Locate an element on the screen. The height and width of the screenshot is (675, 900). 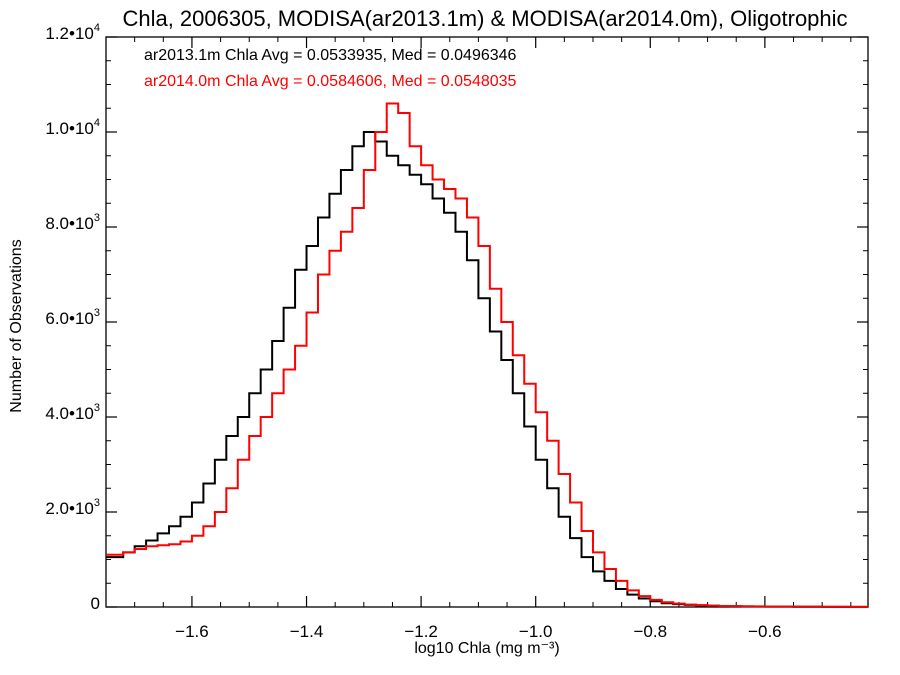
y-tick-label: 1.2•104 is located at coordinates (72, 32).